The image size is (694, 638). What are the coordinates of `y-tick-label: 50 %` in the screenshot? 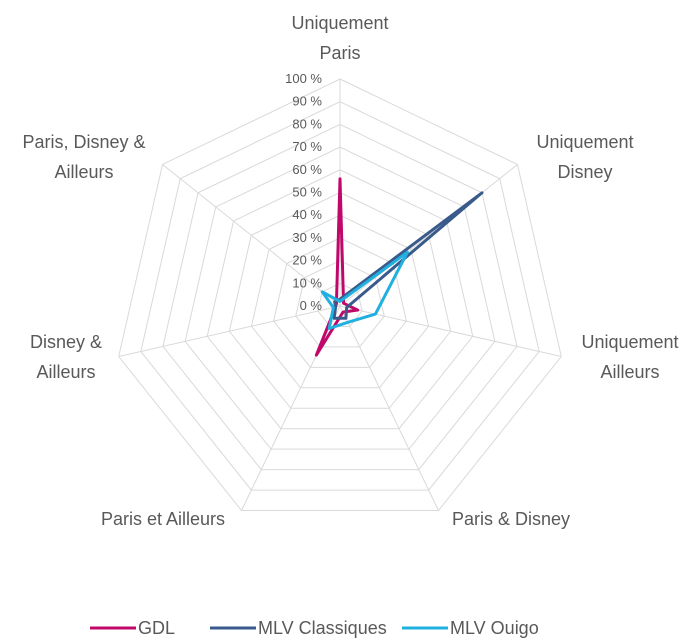 It's located at (307, 192).